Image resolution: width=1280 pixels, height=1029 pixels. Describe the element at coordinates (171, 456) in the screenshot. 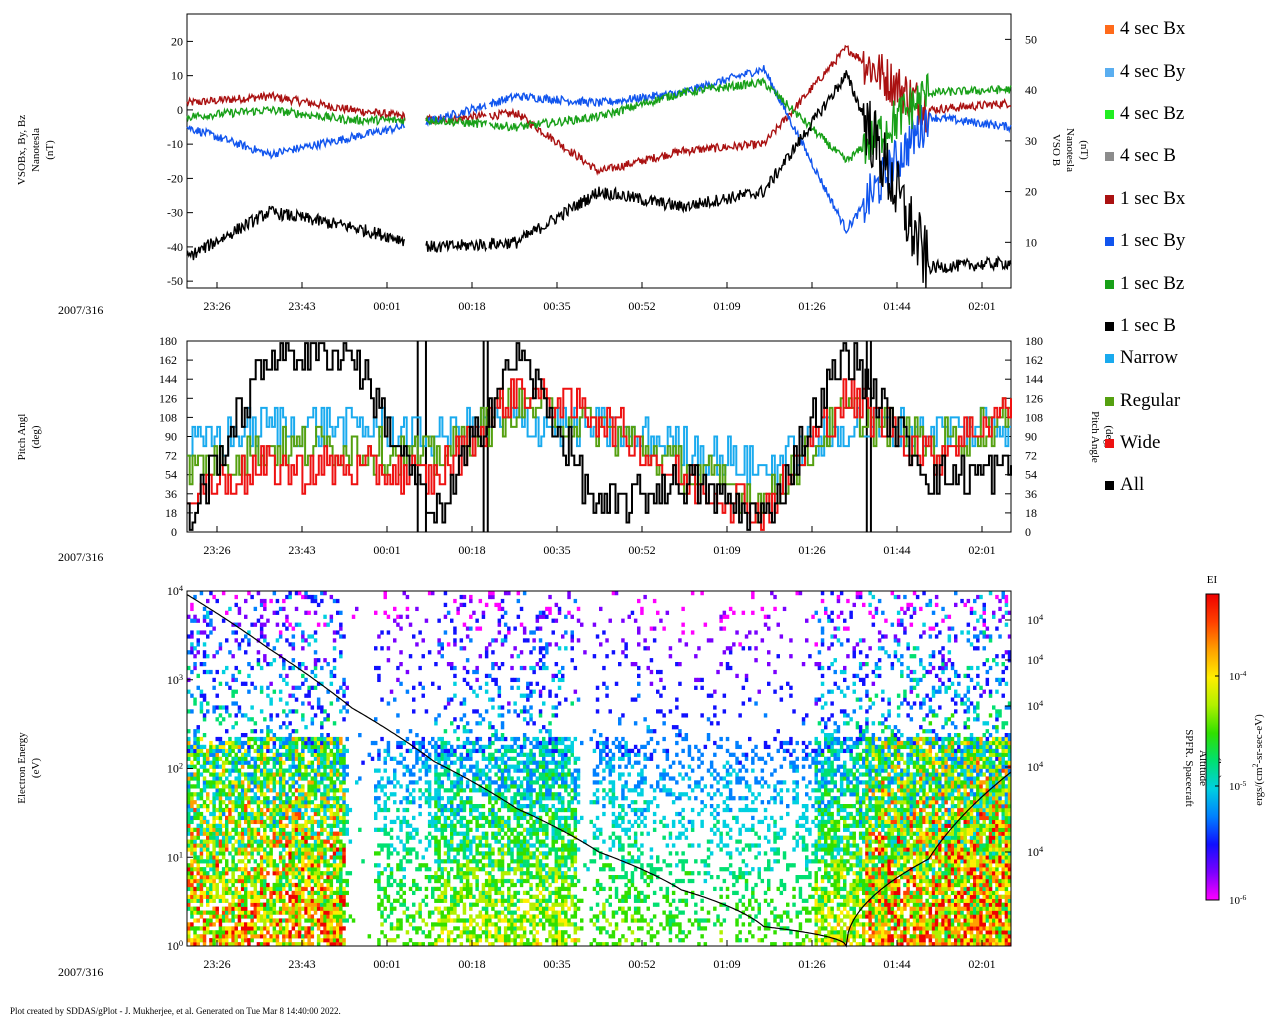

I see `y-tick-label-left: 72` at that location.